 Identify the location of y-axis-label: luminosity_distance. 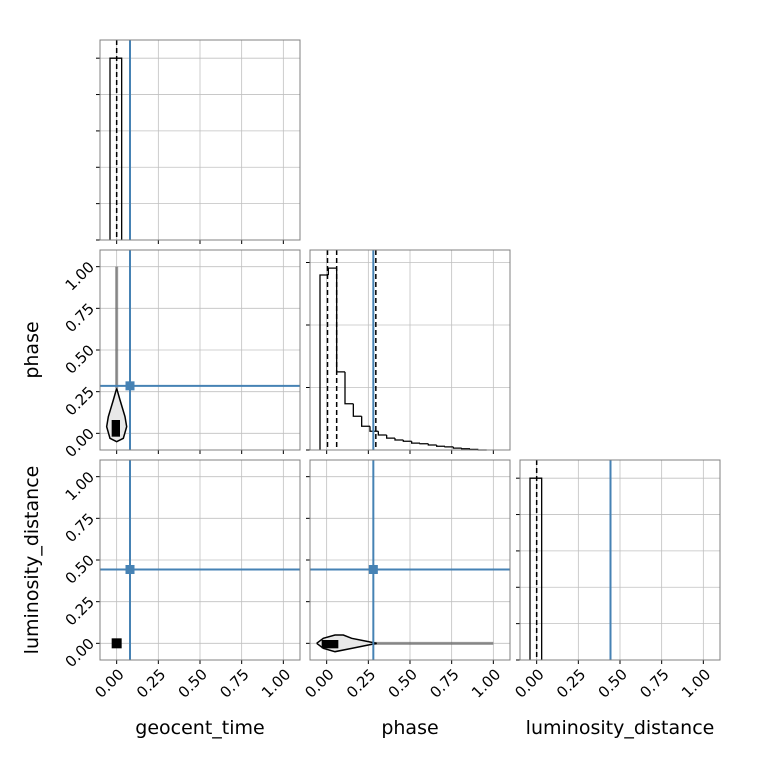
(32, 560).